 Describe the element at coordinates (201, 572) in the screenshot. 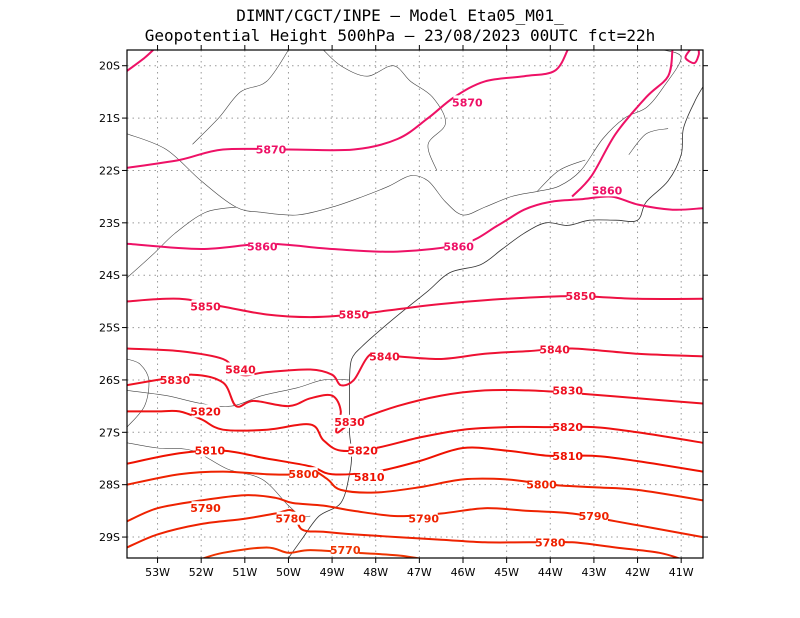

I see `lon-tick-label: 52W` at that location.